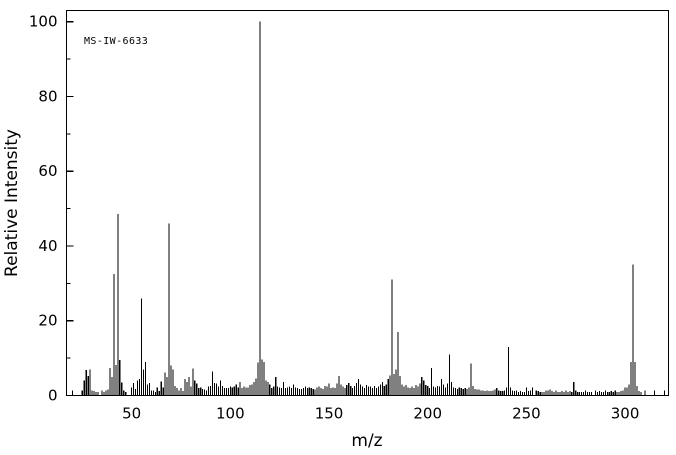 The height and width of the screenshot is (455, 676). What do you see at coordinates (47, 96) in the screenshot?
I see `y-tick-label: 80` at bounding box center [47, 96].